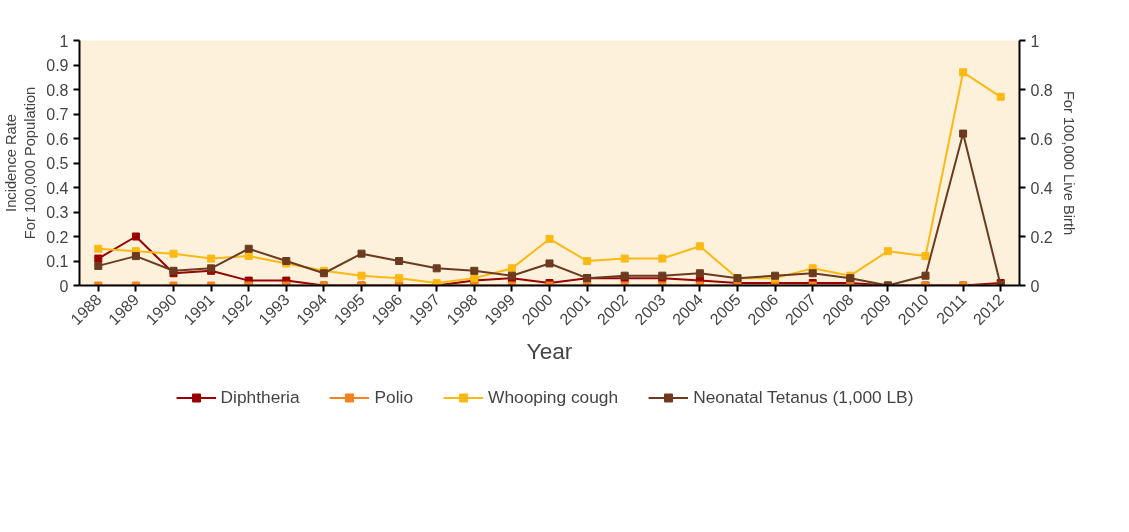 The height and width of the screenshot is (532, 1129). Describe the element at coordinates (57, 212) in the screenshot. I see `y-tick-label: 0.3` at that location.